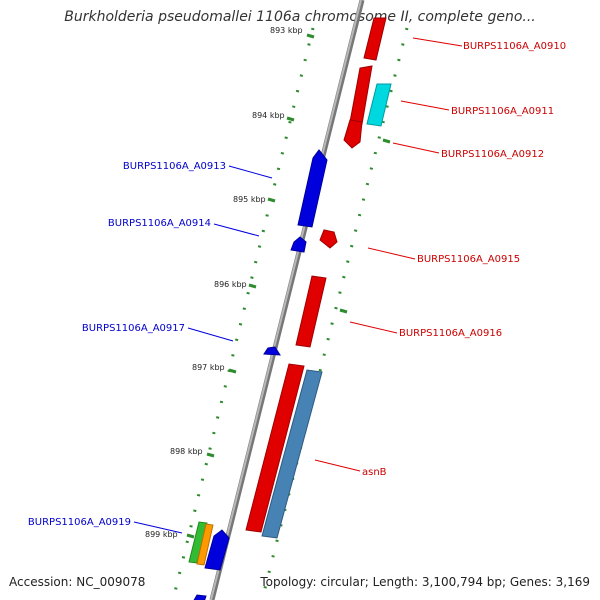  I want to click on leader-asnb, so click(337, 465).